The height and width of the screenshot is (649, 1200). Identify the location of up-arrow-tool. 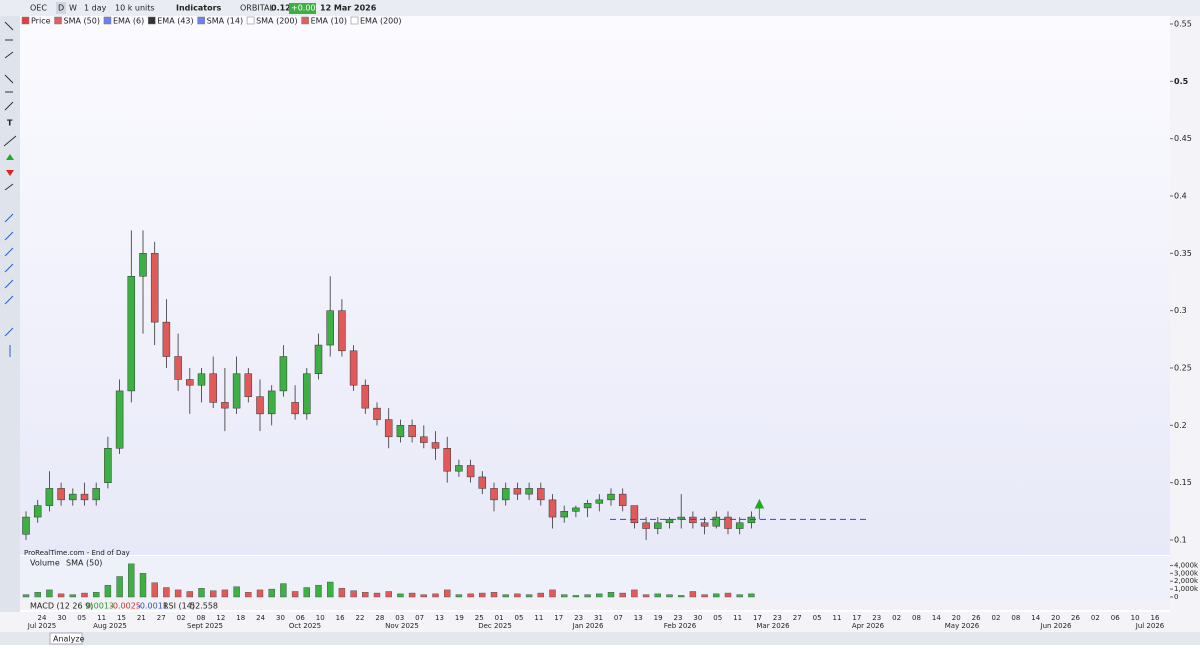
(10, 157).